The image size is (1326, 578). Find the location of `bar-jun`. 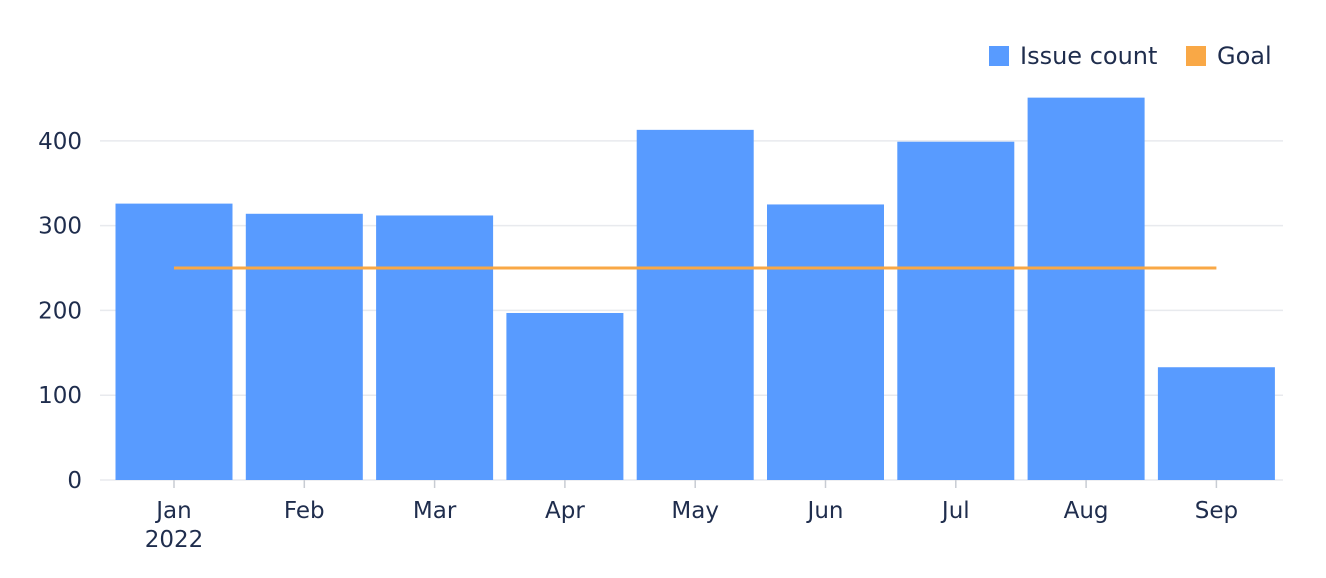

bar-jun is located at coordinates (825, 342).